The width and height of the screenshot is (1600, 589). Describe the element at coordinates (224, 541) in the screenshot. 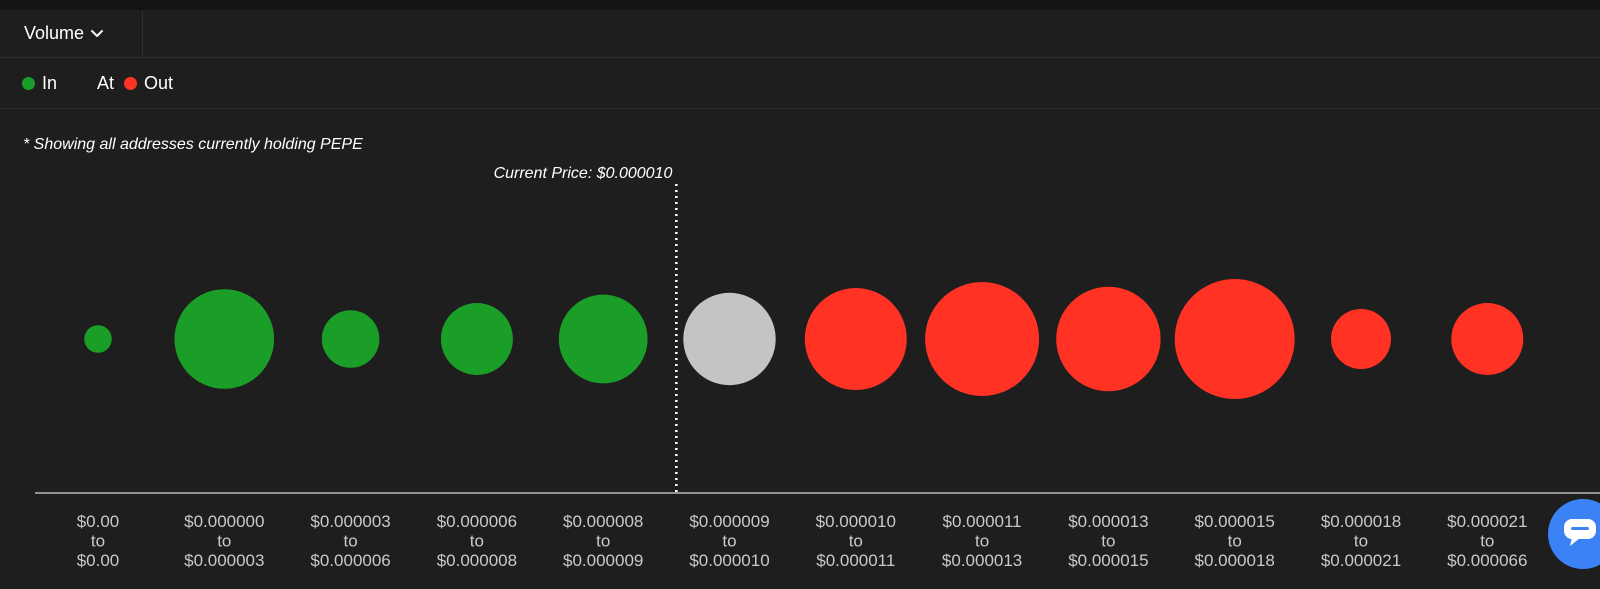

I see `x-tick-label-2: $0.000000 to $0.000003` at that location.